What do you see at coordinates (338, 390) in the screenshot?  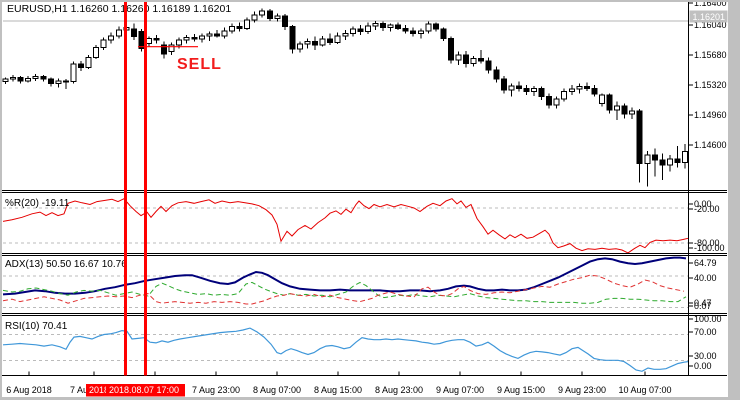 I see `time-axis-label: 8 Aug 15:00` at bounding box center [338, 390].